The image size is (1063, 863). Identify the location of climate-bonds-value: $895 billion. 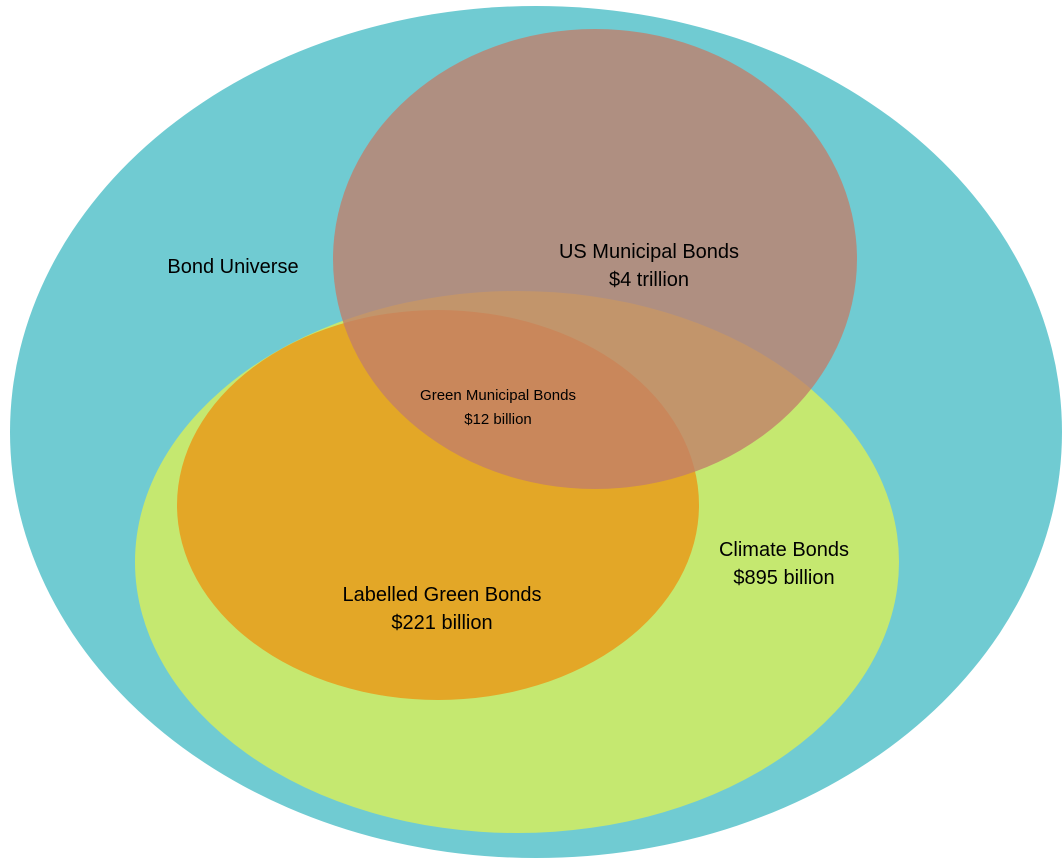
(783, 578).